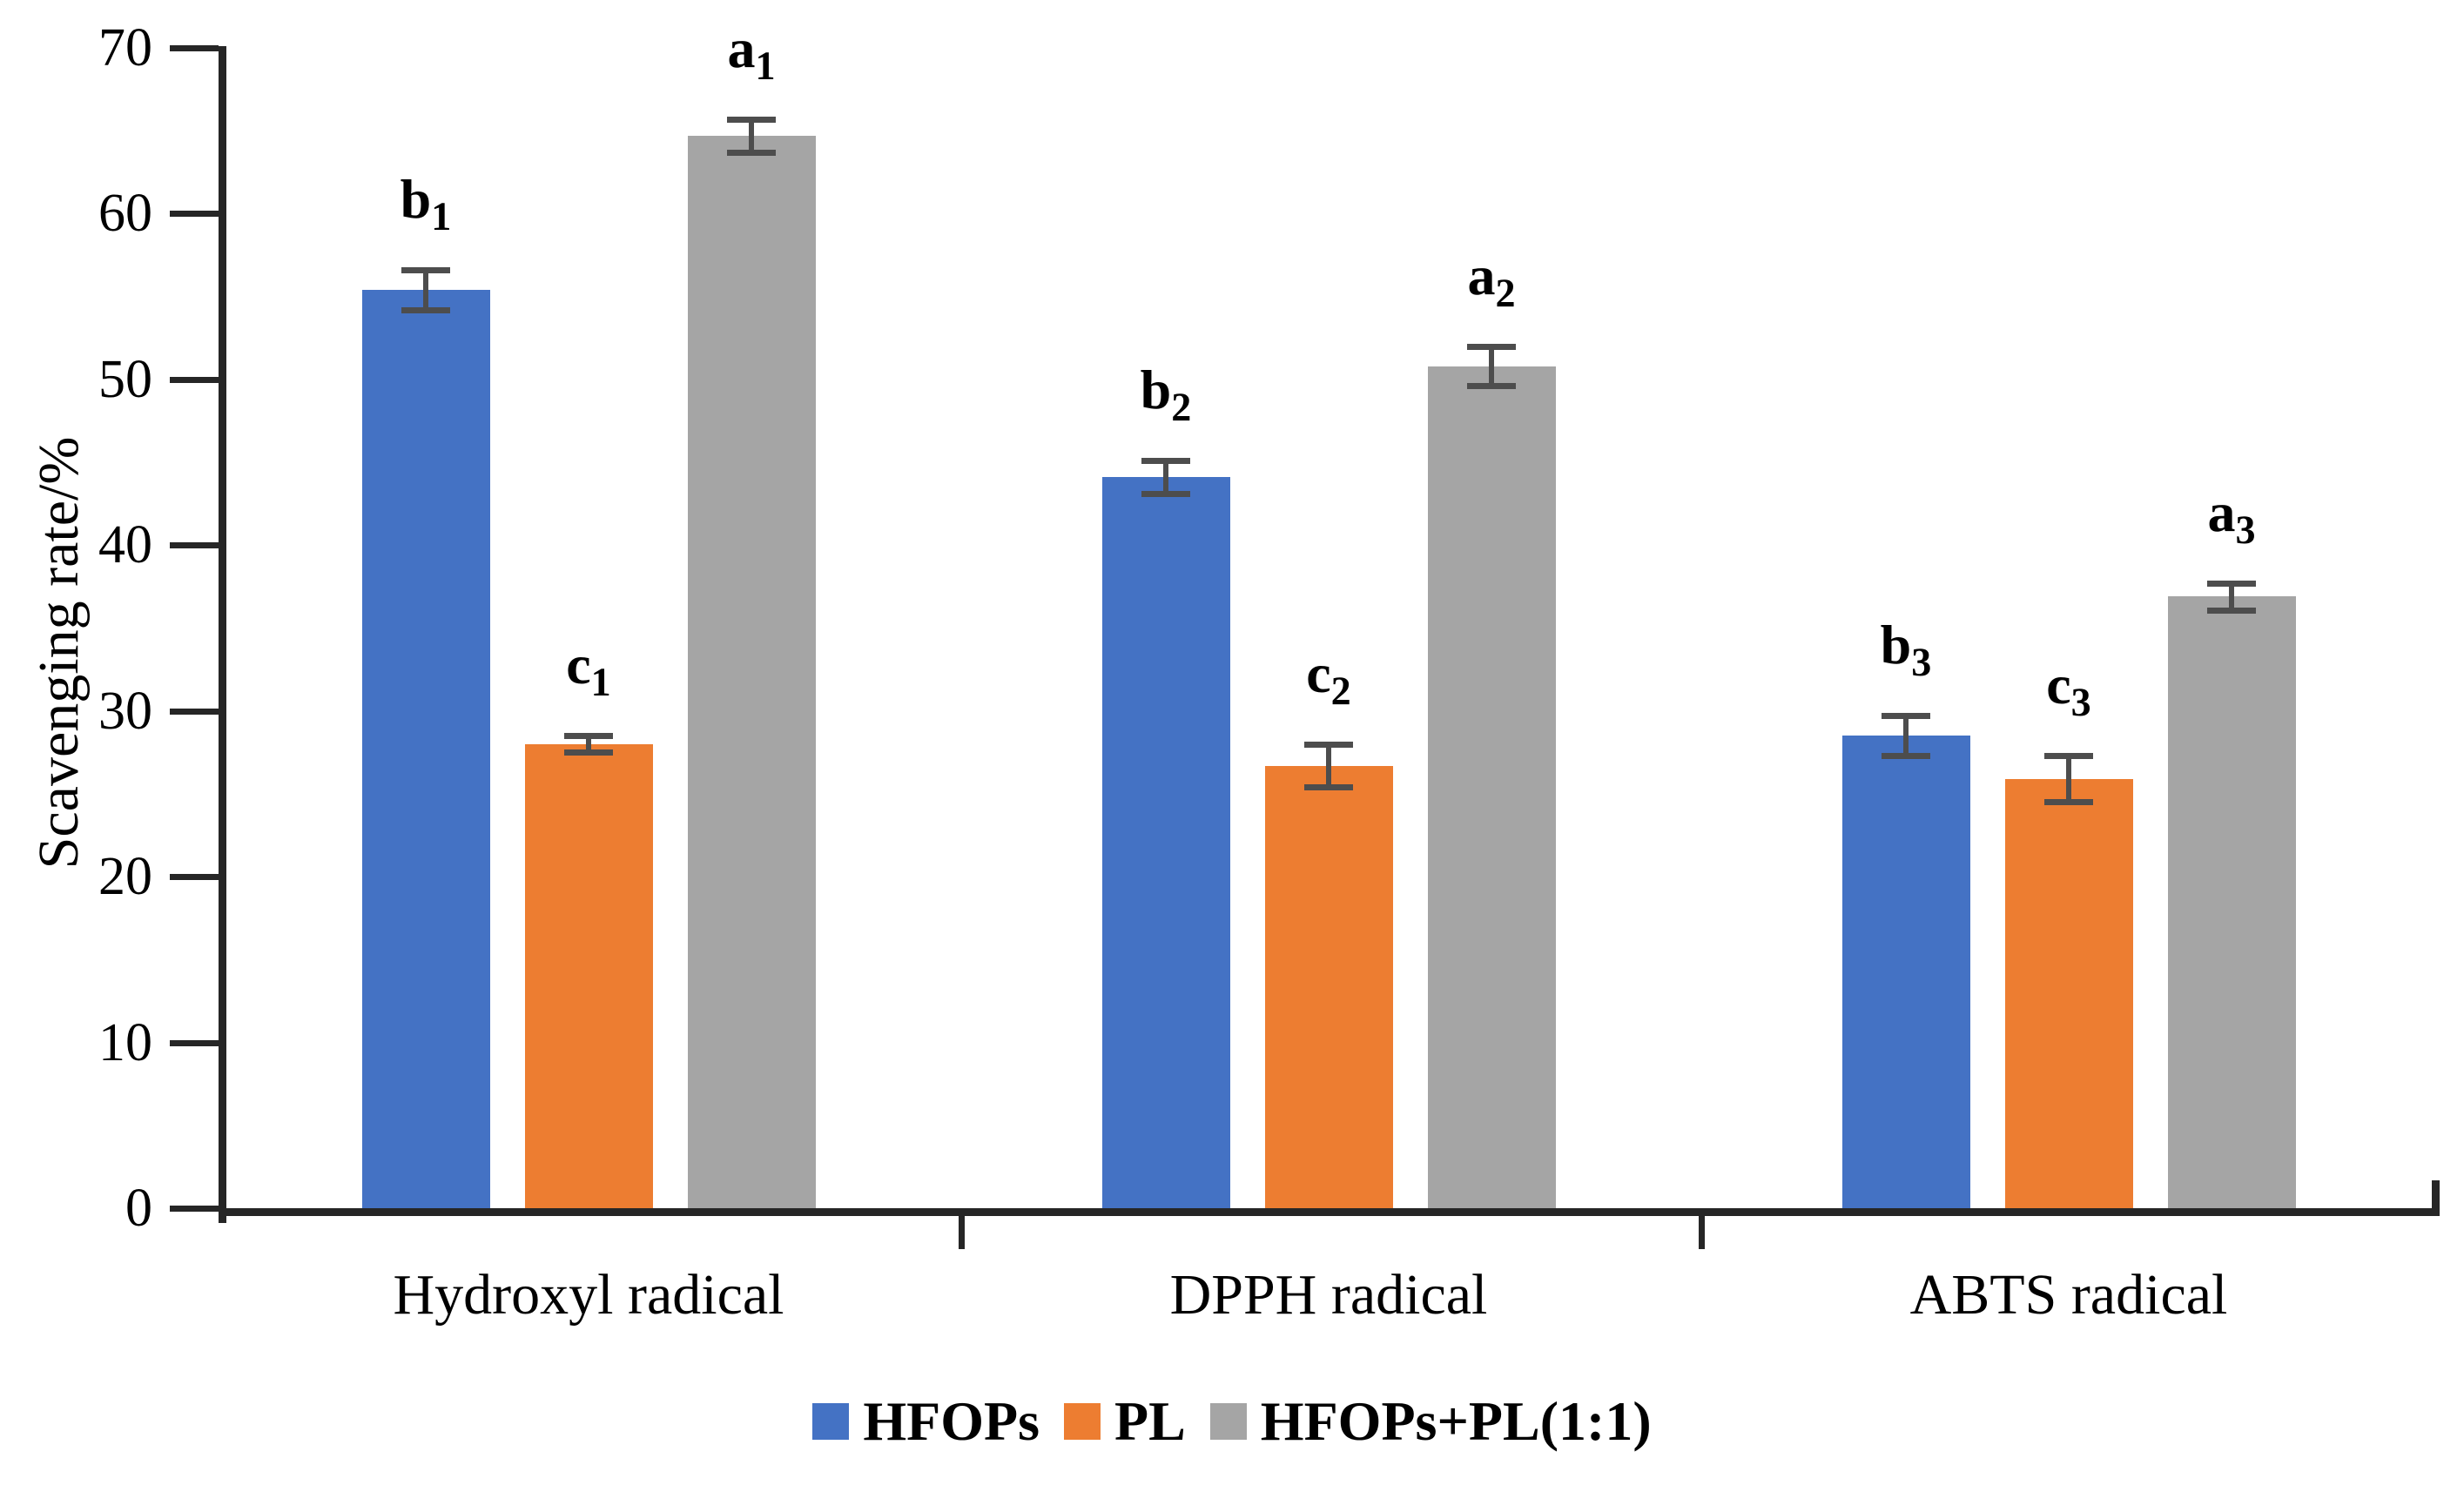 This screenshot has height=1485, width=2464. Describe the element at coordinates (1491, 787) in the screenshot. I see `bar-HFOPs+PL(1:1)-1` at that location.